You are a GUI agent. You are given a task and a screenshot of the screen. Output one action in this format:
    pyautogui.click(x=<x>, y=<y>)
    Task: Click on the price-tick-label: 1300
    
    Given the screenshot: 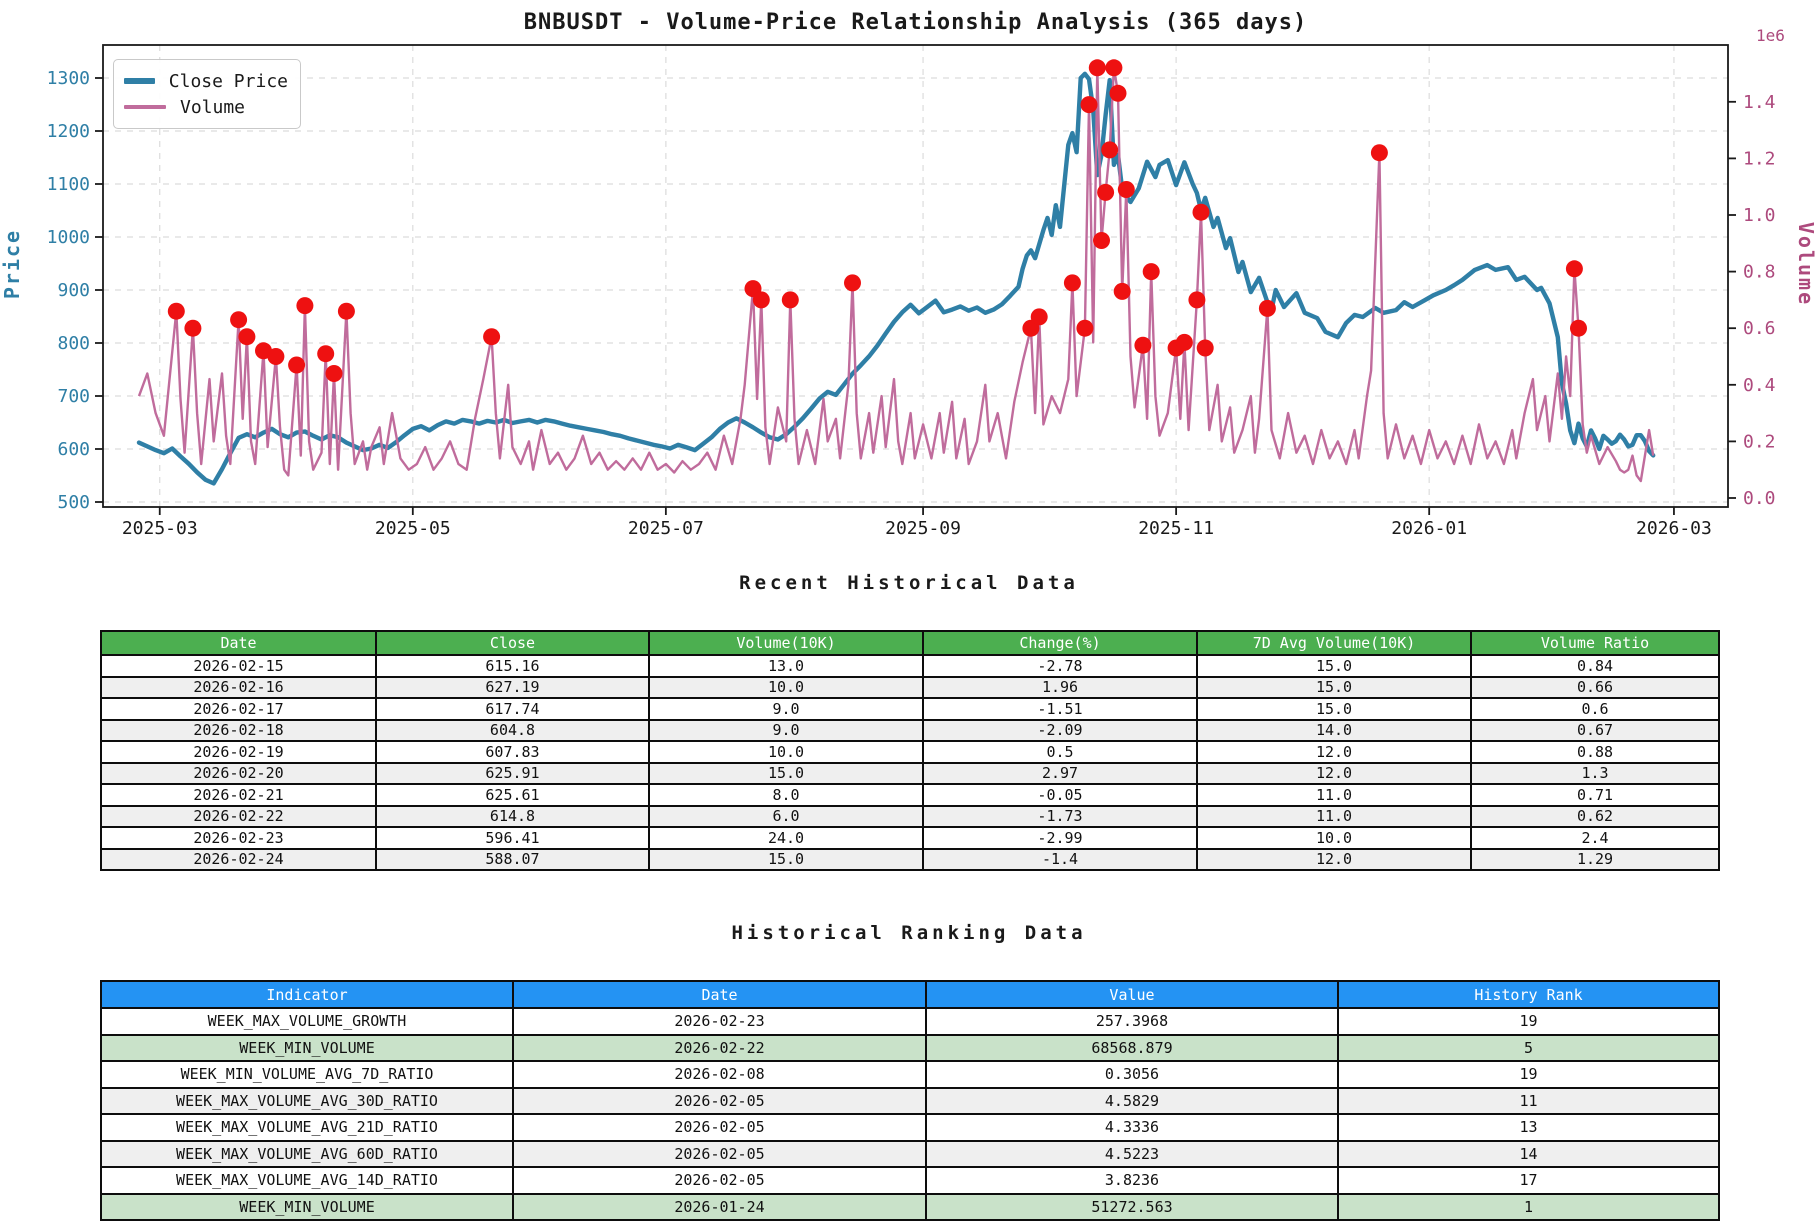 What is the action you would take?
    pyautogui.click(x=68, y=78)
    